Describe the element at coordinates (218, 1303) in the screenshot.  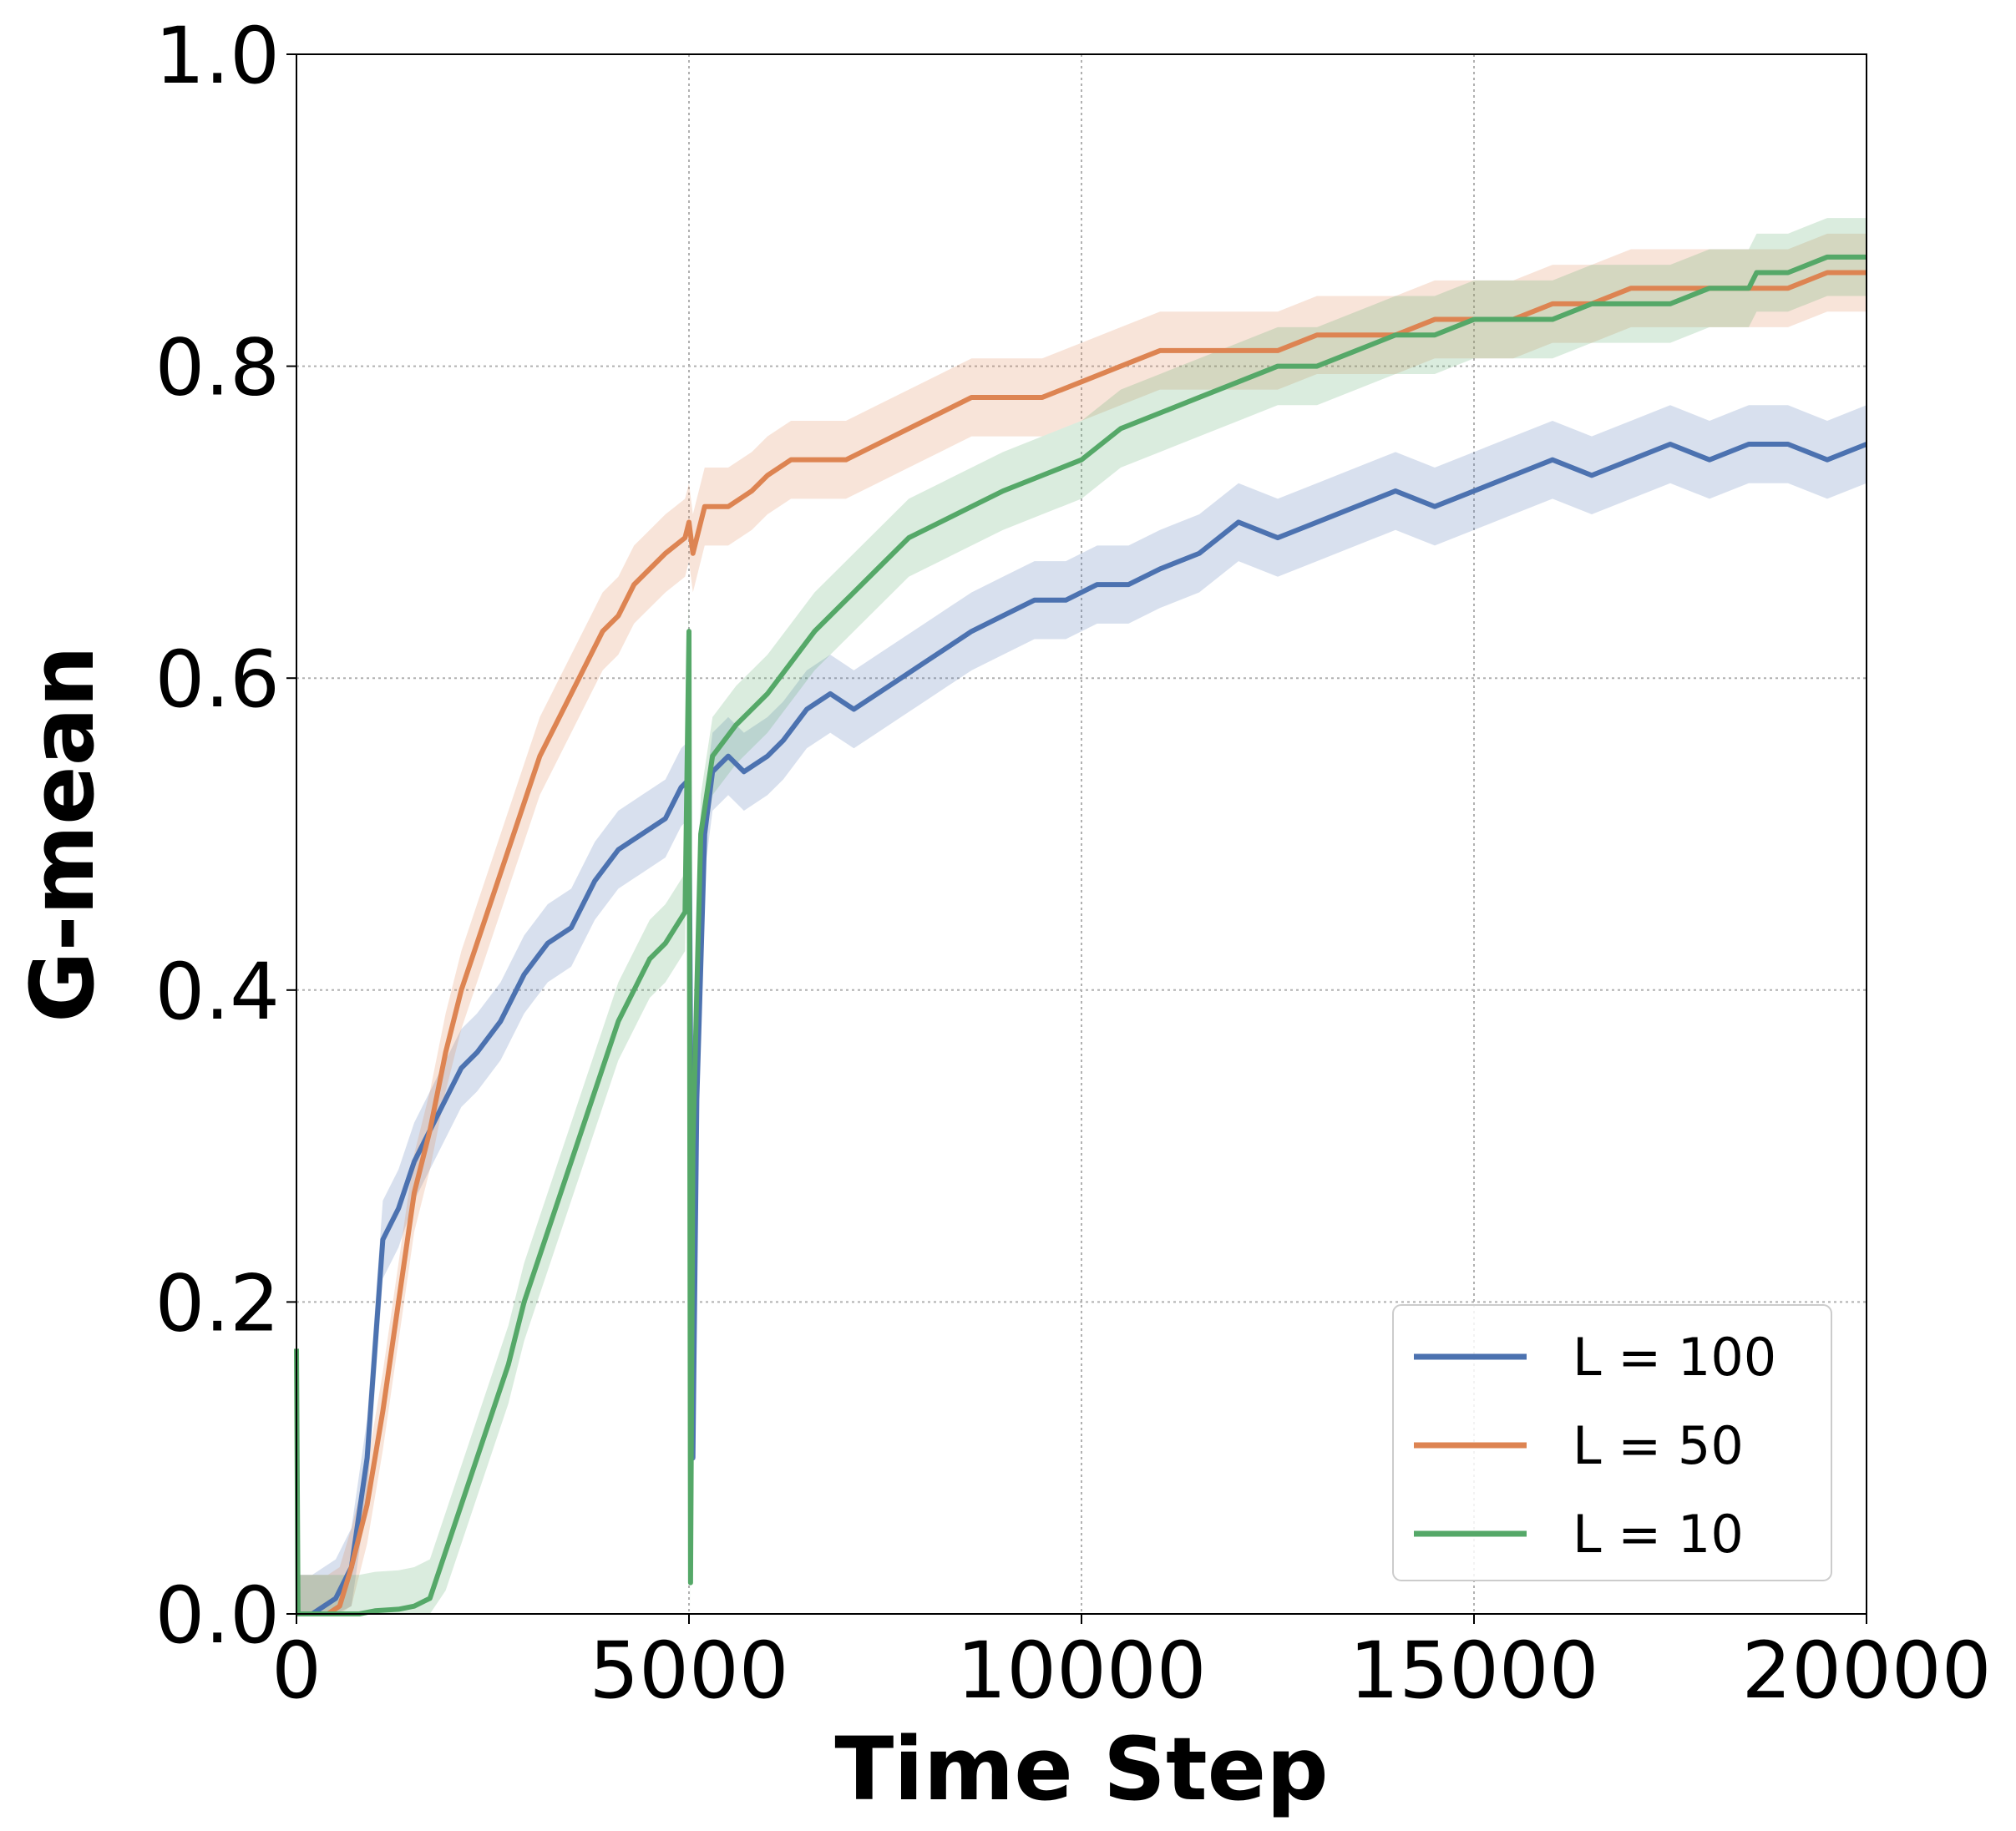
I see `y-tick-label: 0.2` at that location.